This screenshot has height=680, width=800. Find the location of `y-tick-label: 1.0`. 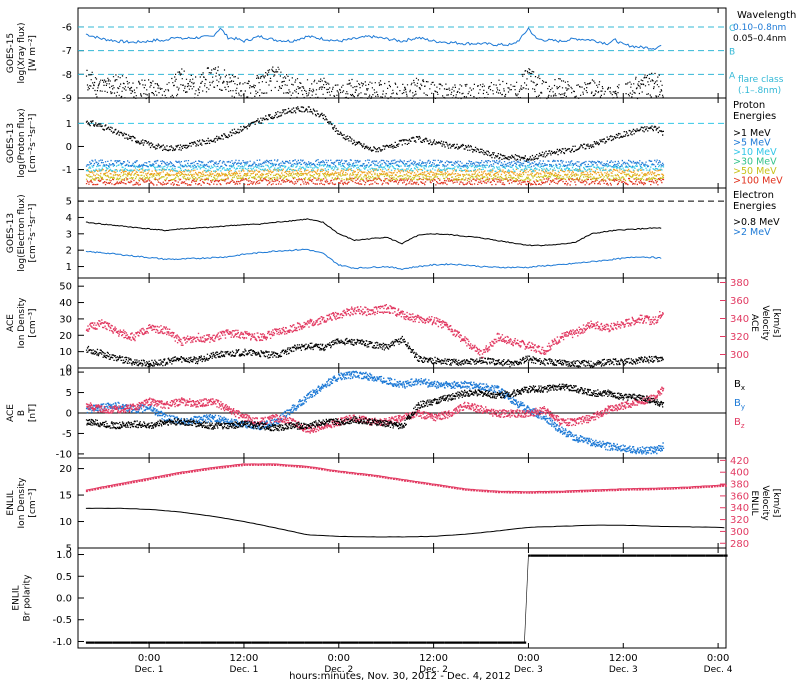

y-tick-label: 1.0 is located at coordinates (64, 555).